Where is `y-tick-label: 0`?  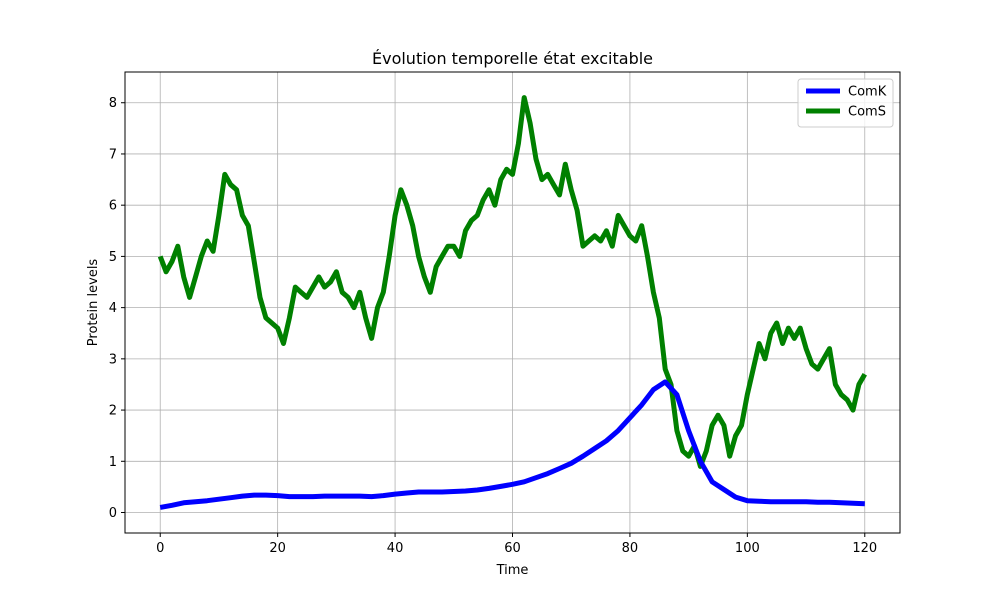
y-tick-label: 0 is located at coordinates (113, 513).